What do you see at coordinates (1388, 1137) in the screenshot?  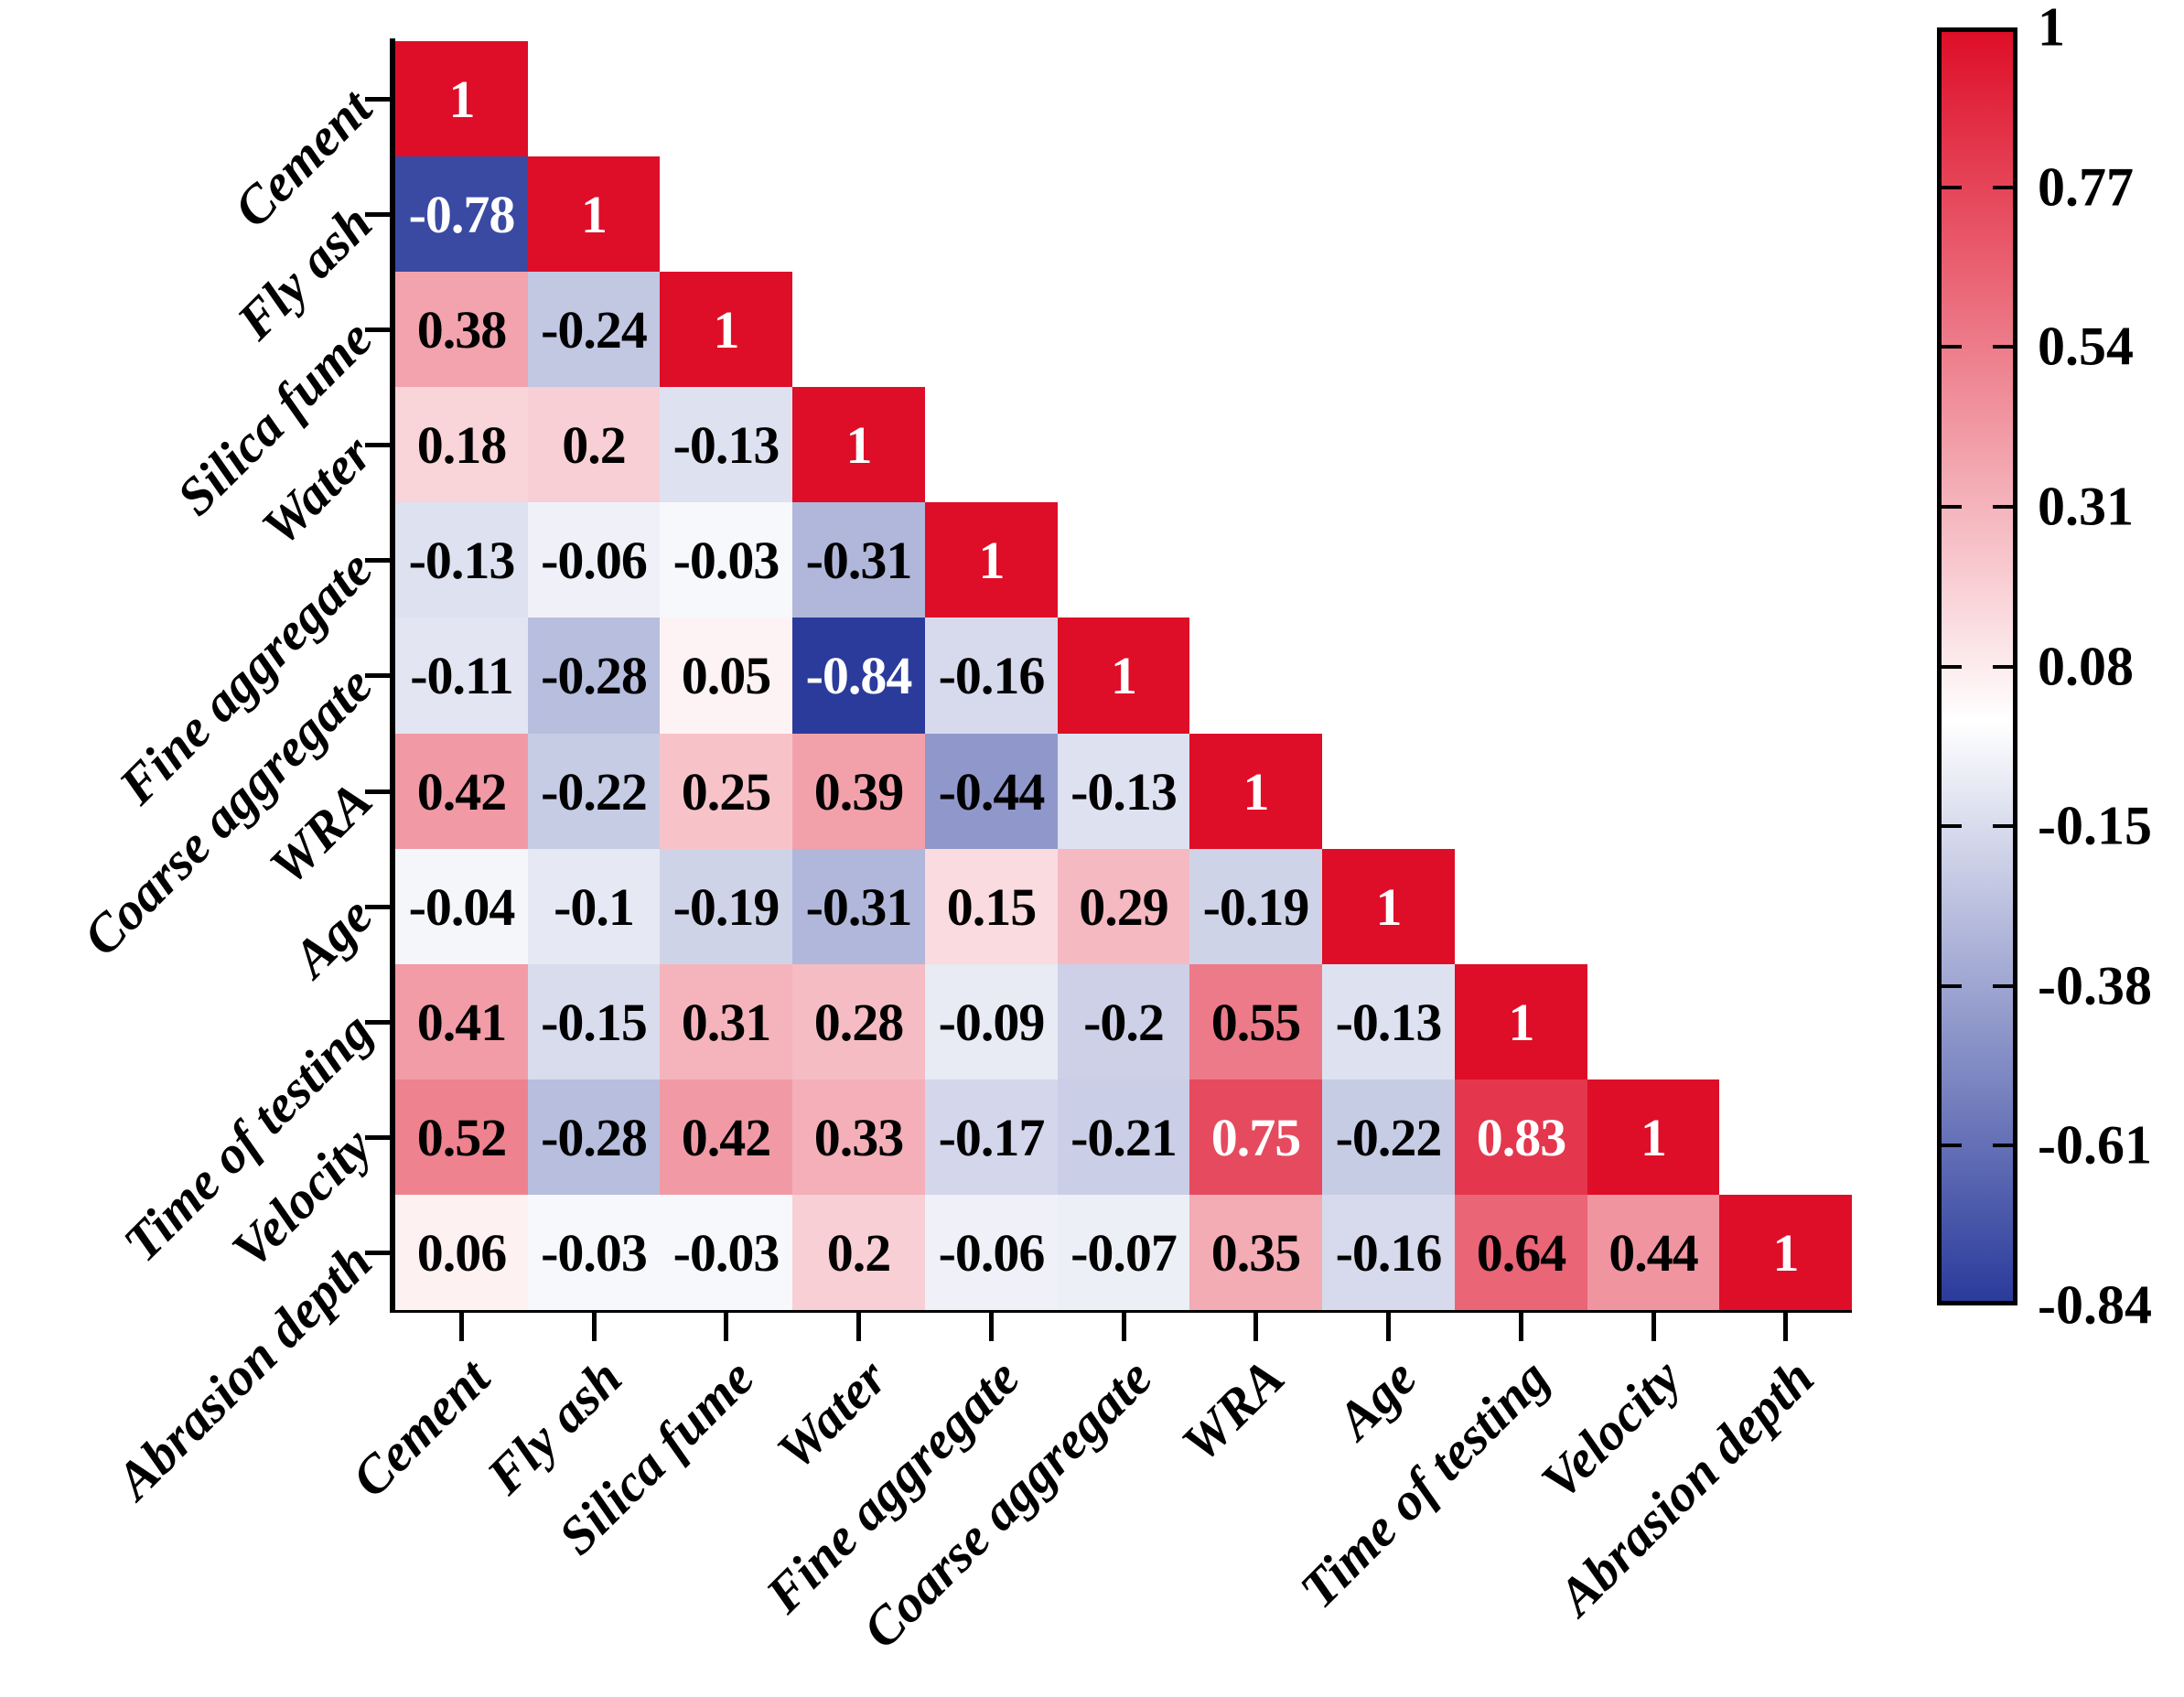 I see `heatmap-cell-velocity-x-age: -0.22` at bounding box center [1388, 1137].